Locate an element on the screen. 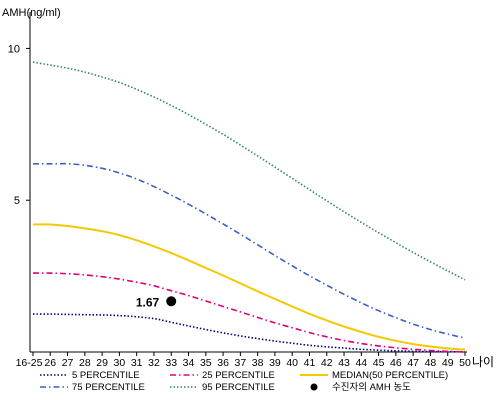  x-tick-label: 38 is located at coordinates (258, 363).